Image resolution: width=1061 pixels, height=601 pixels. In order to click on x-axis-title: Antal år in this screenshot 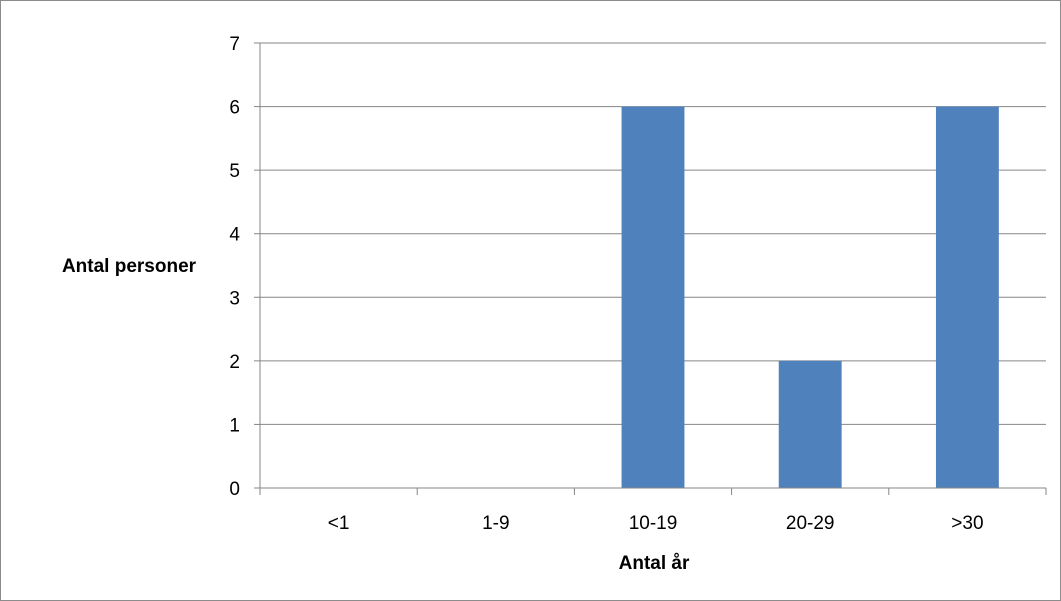, I will do `click(654, 563)`.